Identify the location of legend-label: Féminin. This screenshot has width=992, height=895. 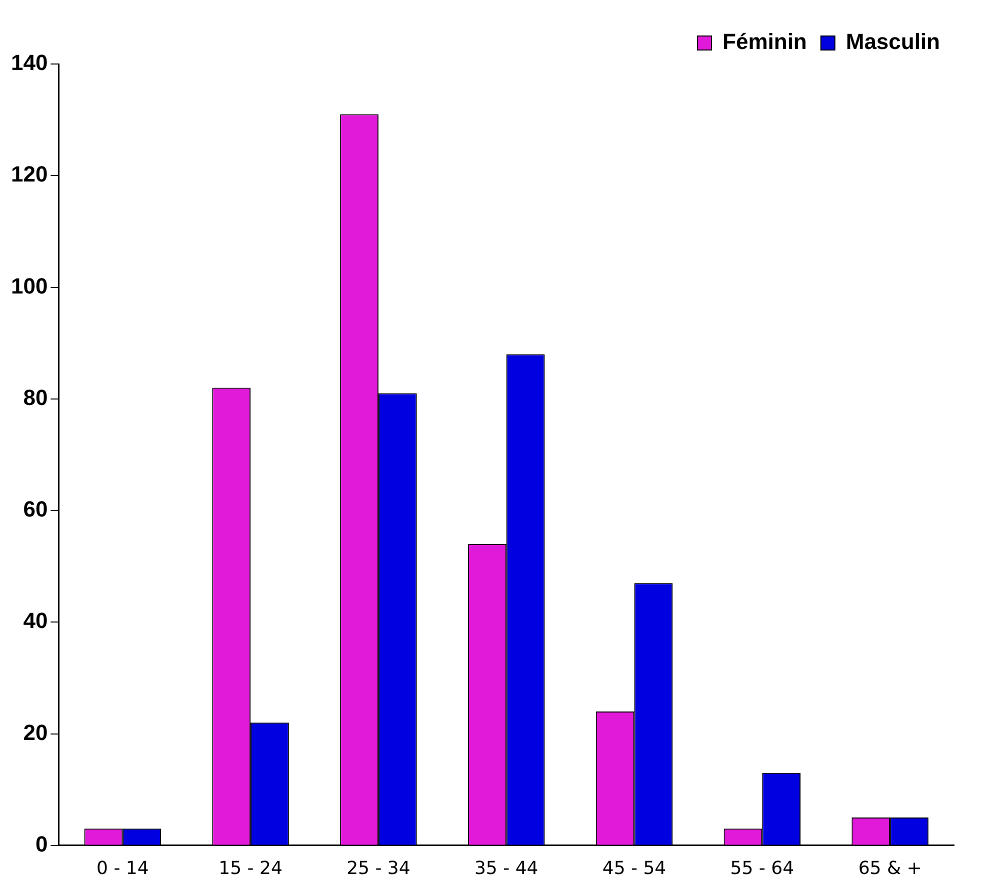
(764, 41).